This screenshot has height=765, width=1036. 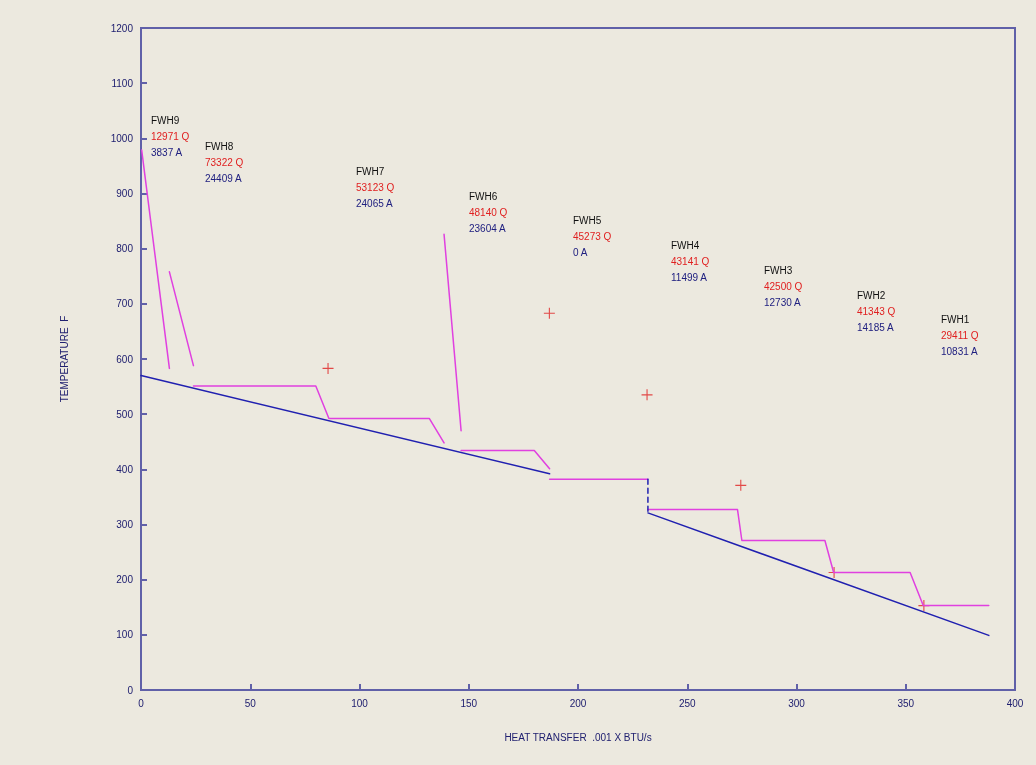 What do you see at coordinates (1015, 703) in the screenshot?
I see `x-tick-label: 400` at bounding box center [1015, 703].